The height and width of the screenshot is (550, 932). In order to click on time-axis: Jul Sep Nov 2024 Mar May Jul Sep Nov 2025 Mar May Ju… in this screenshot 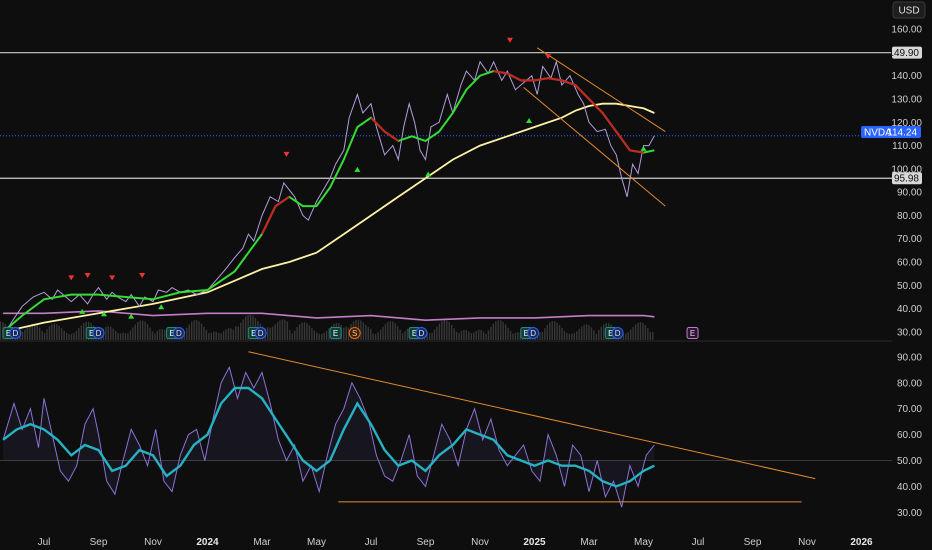, I will do `click(455, 542)`.